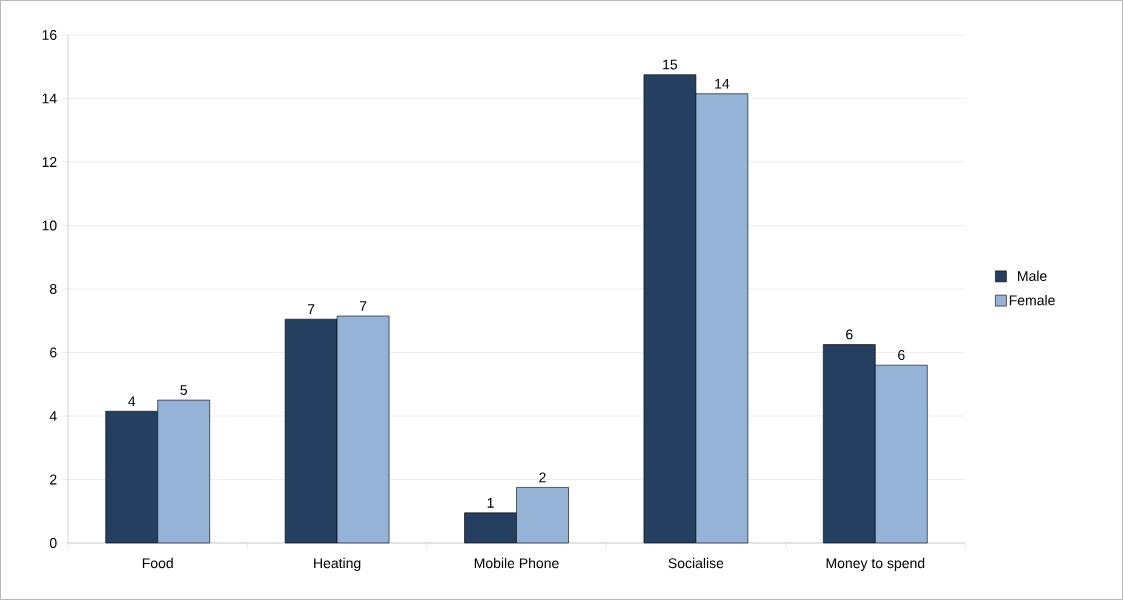 The width and height of the screenshot is (1123, 600). What do you see at coordinates (1032, 276) in the screenshot?
I see `legend-label: Male` at bounding box center [1032, 276].